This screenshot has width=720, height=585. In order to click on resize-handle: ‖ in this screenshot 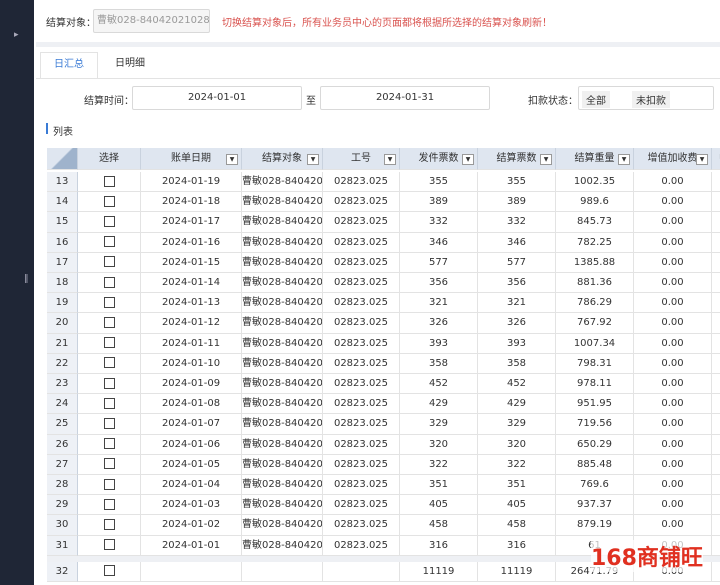, I will do `click(26, 279)`.